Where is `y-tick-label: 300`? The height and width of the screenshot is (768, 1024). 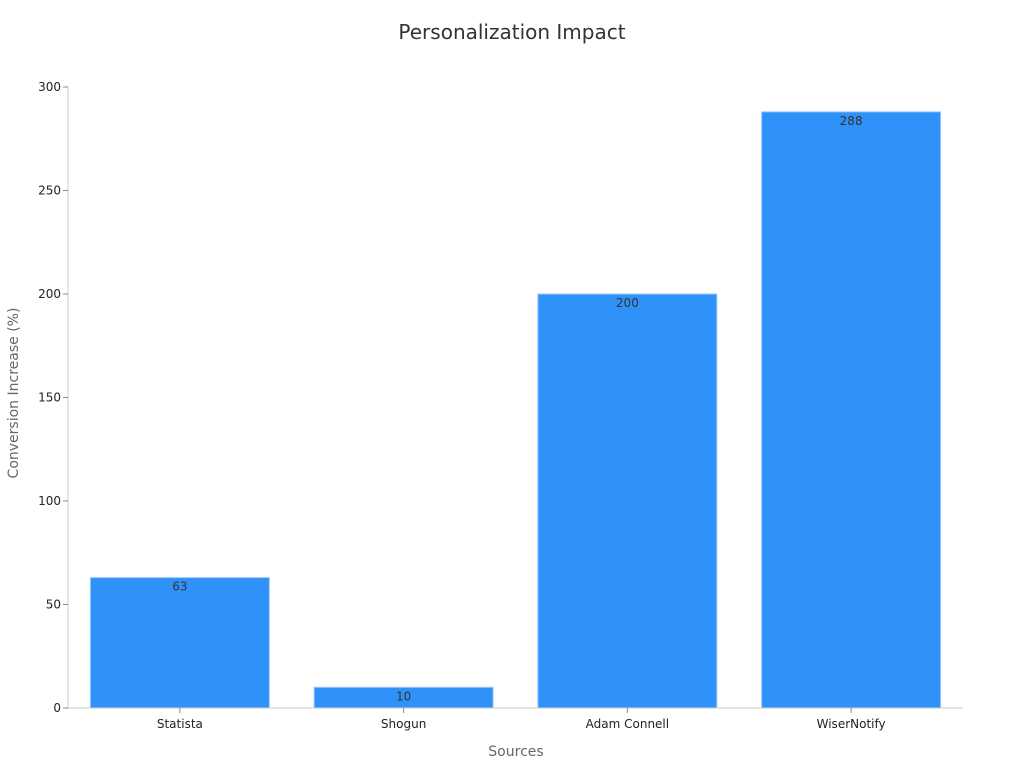 y-tick-label: 300 is located at coordinates (49, 87).